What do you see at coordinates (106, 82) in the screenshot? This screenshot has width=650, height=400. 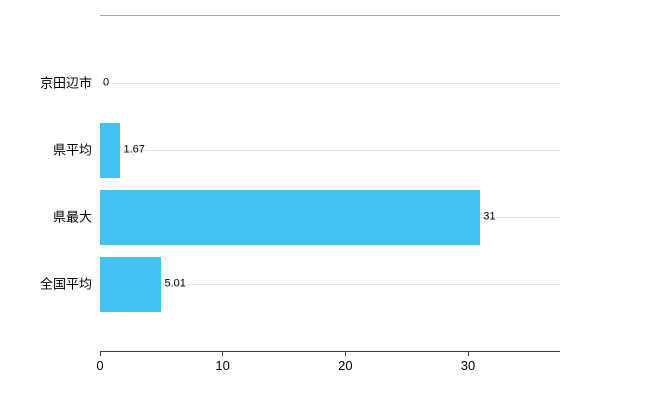 I see `bar-value-label: 0` at bounding box center [106, 82].